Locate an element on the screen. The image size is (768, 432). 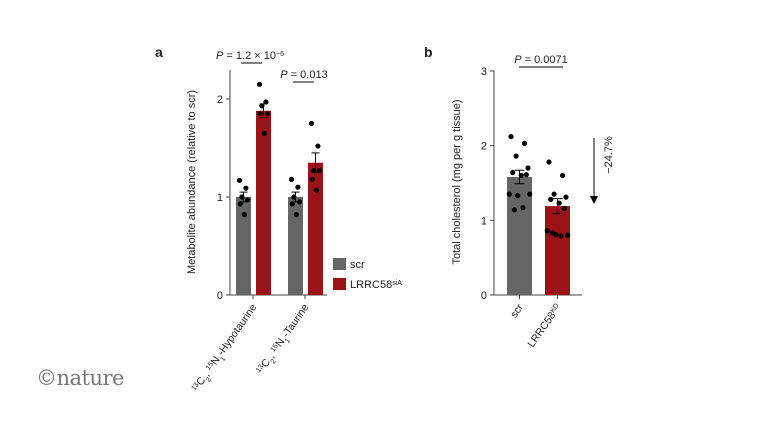
legend-label: scr is located at coordinates (357, 265).